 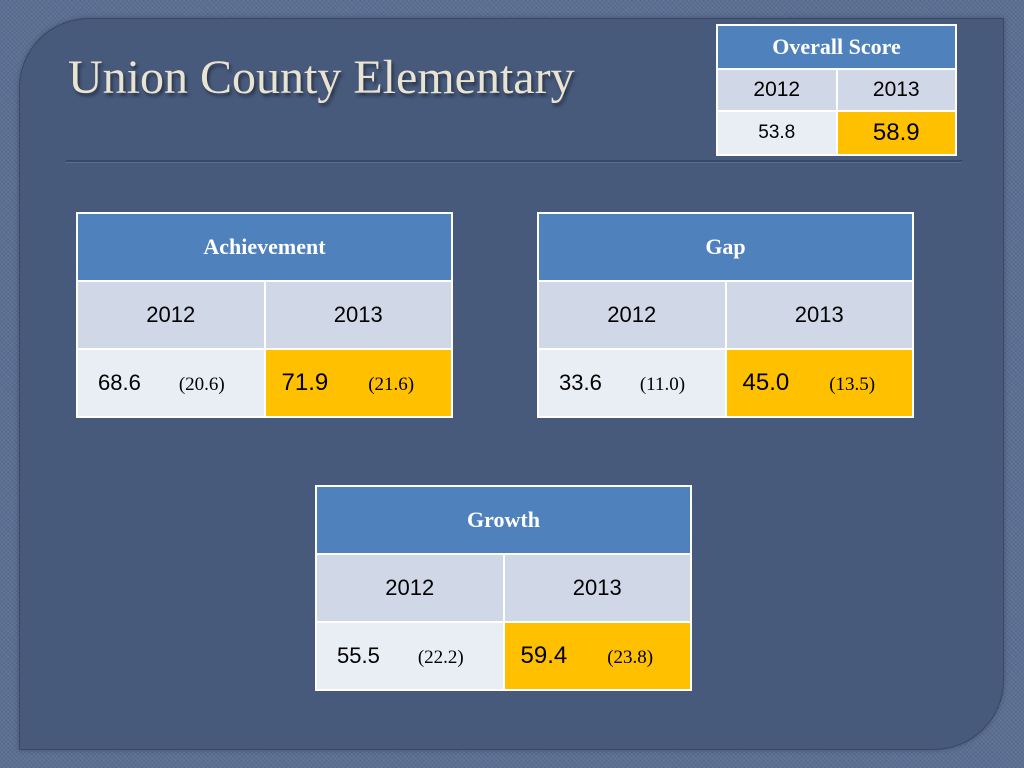 I want to click on overall-score-table: Overall Score 2012 2013 53.8 58.9, so click(x=836, y=90).